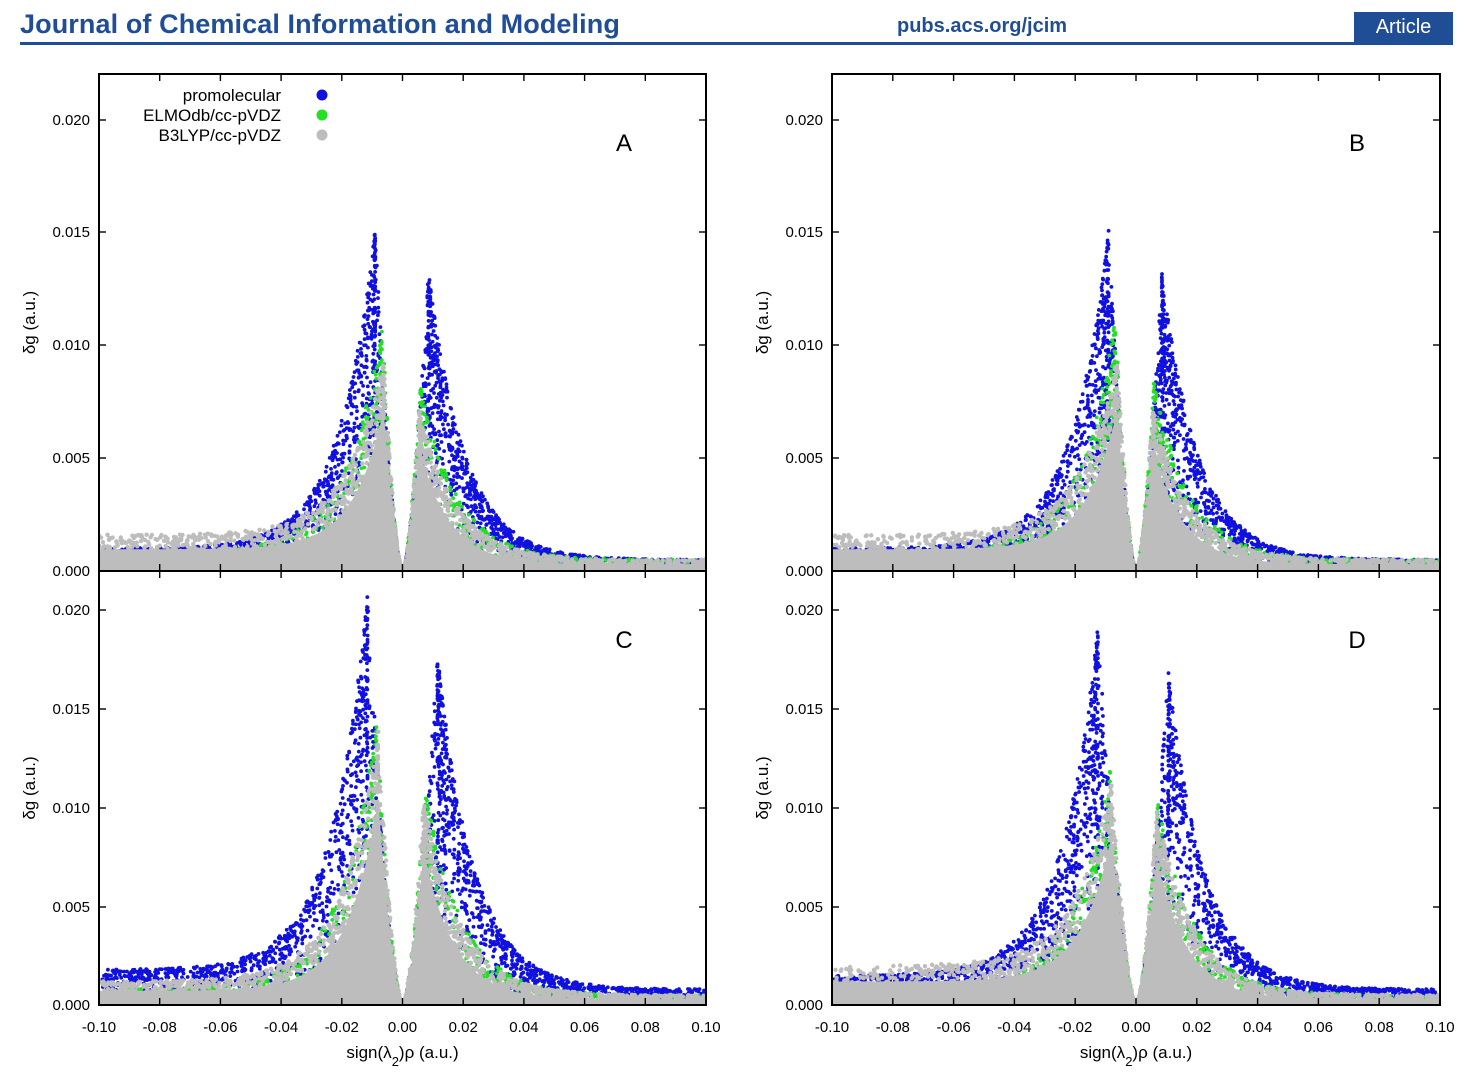 This screenshot has width=1465, height=1074. I want to click on scatter-points, so click(402, 401).